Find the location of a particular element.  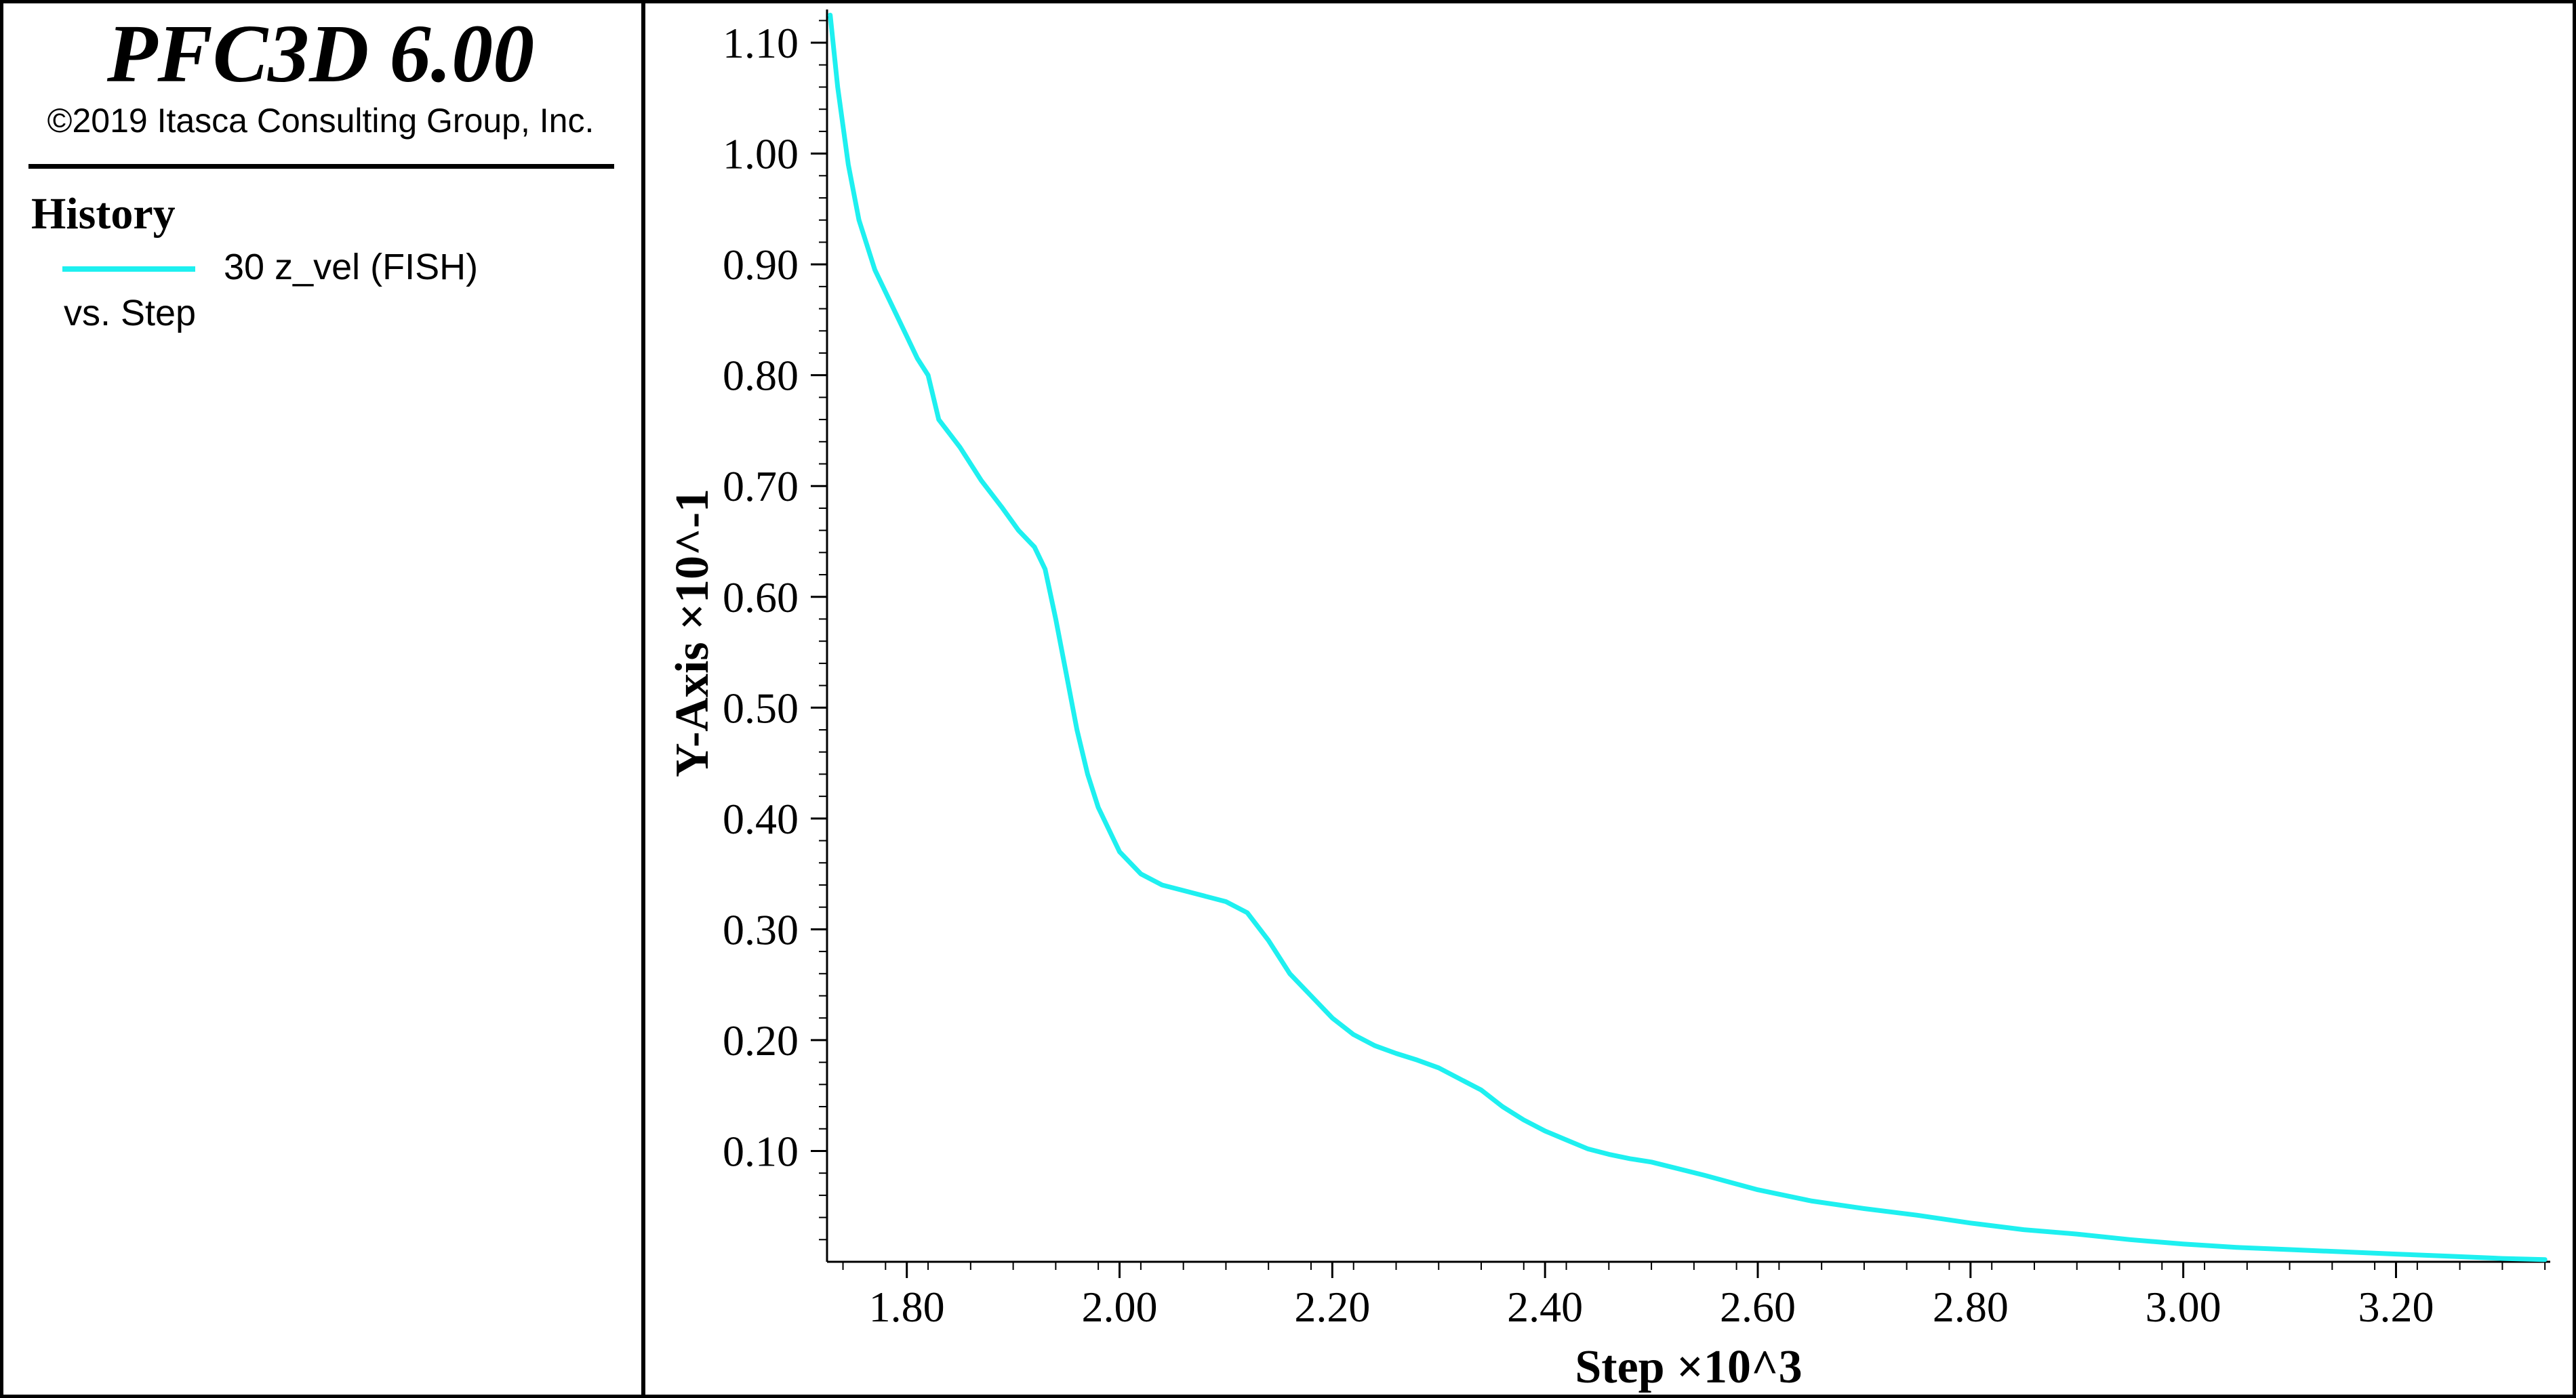

y-tick-label: 1.10 is located at coordinates (761, 43).